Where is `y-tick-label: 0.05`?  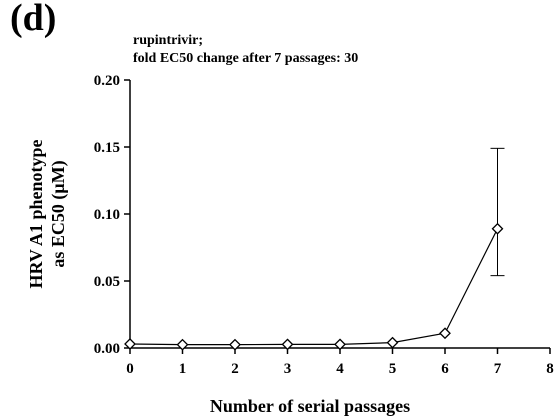
y-tick-label: 0.05 is located at coordinates (107, 282).